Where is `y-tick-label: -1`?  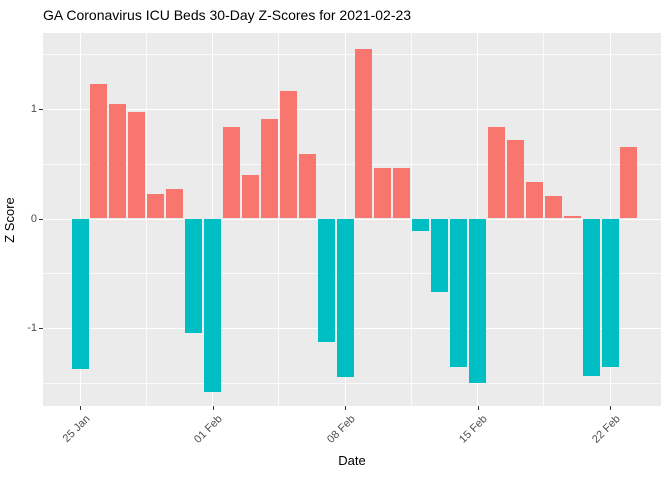
y-tick-label: -1 is located at coordinates (32, 328).